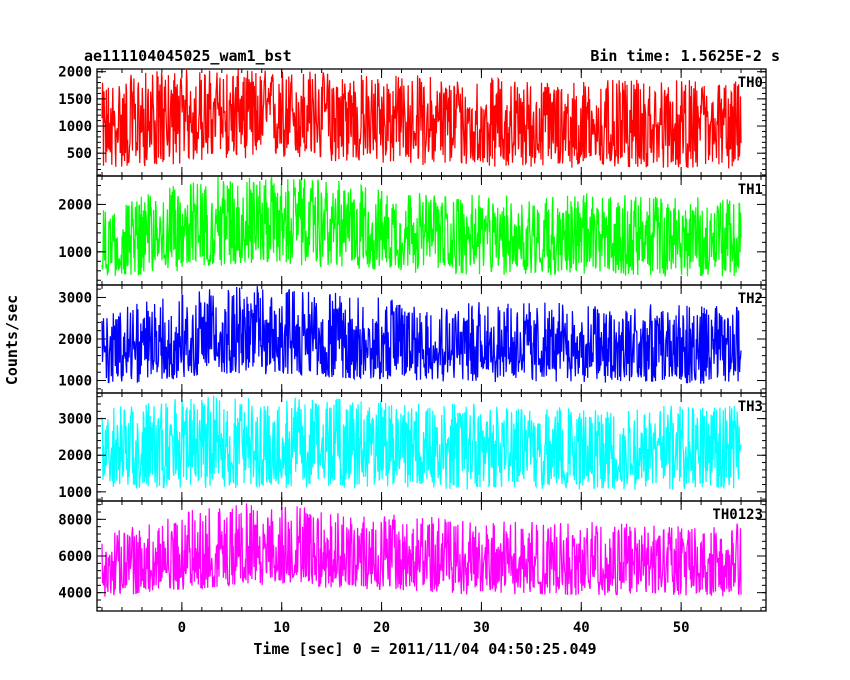 The height and width of the screenshot is (680, 850). What do you see at coordinates (75, 557) in the screenshot?
I see `y-tick-label: 6000` at bounding box center [75, 557].